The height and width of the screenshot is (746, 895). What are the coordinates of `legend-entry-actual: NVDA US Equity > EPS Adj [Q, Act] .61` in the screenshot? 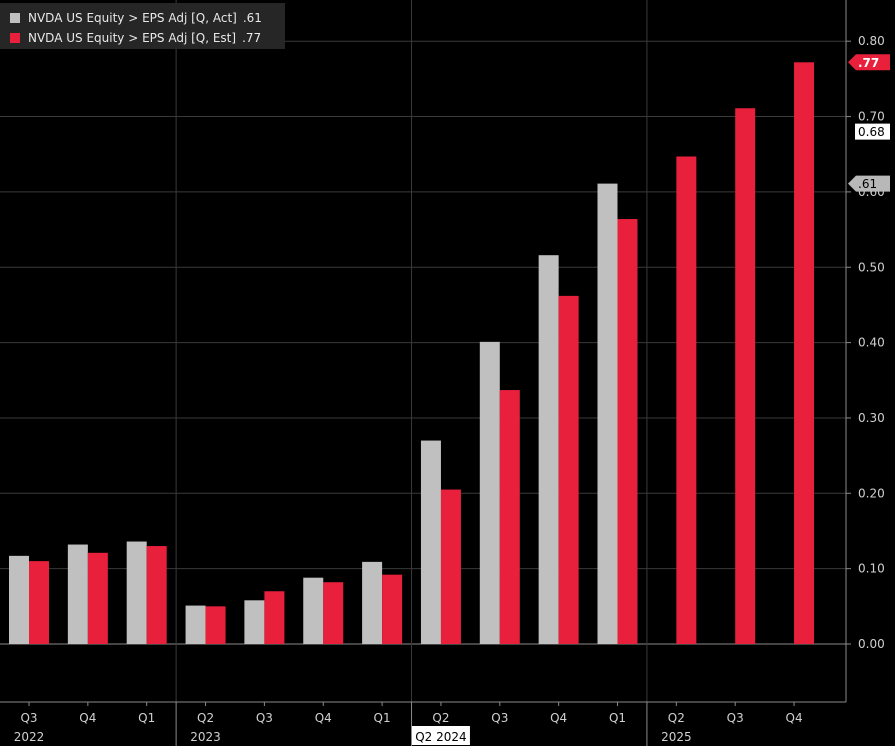 It's located at (136, 18).